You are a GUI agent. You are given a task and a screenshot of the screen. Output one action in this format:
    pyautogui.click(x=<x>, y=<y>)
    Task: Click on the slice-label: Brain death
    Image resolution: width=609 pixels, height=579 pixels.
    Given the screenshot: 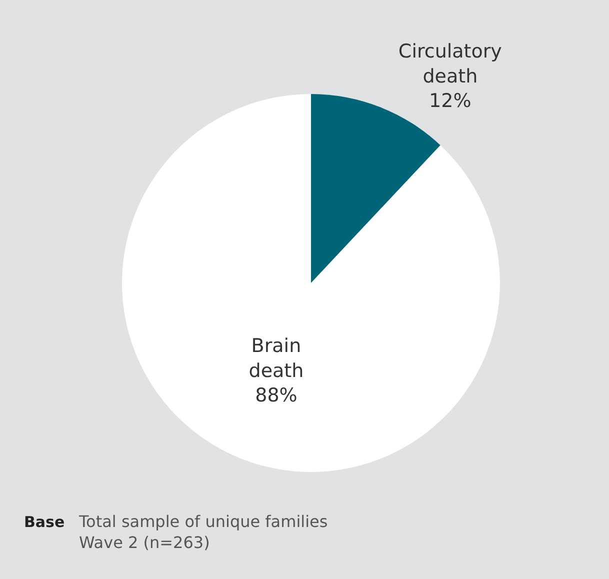 What is the action you would take?
    pyautogui.click(x=276, y=358)
    